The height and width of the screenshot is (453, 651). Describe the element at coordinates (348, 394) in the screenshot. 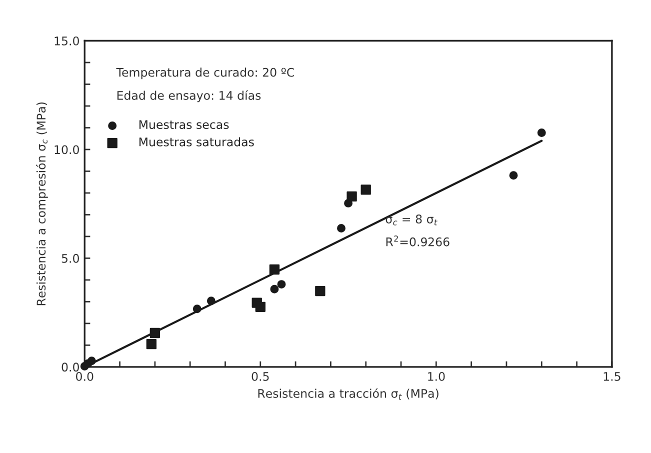

I see `x-axis-title: Resistencia a tracción σ$_{t}$ (MPa)` at that location.